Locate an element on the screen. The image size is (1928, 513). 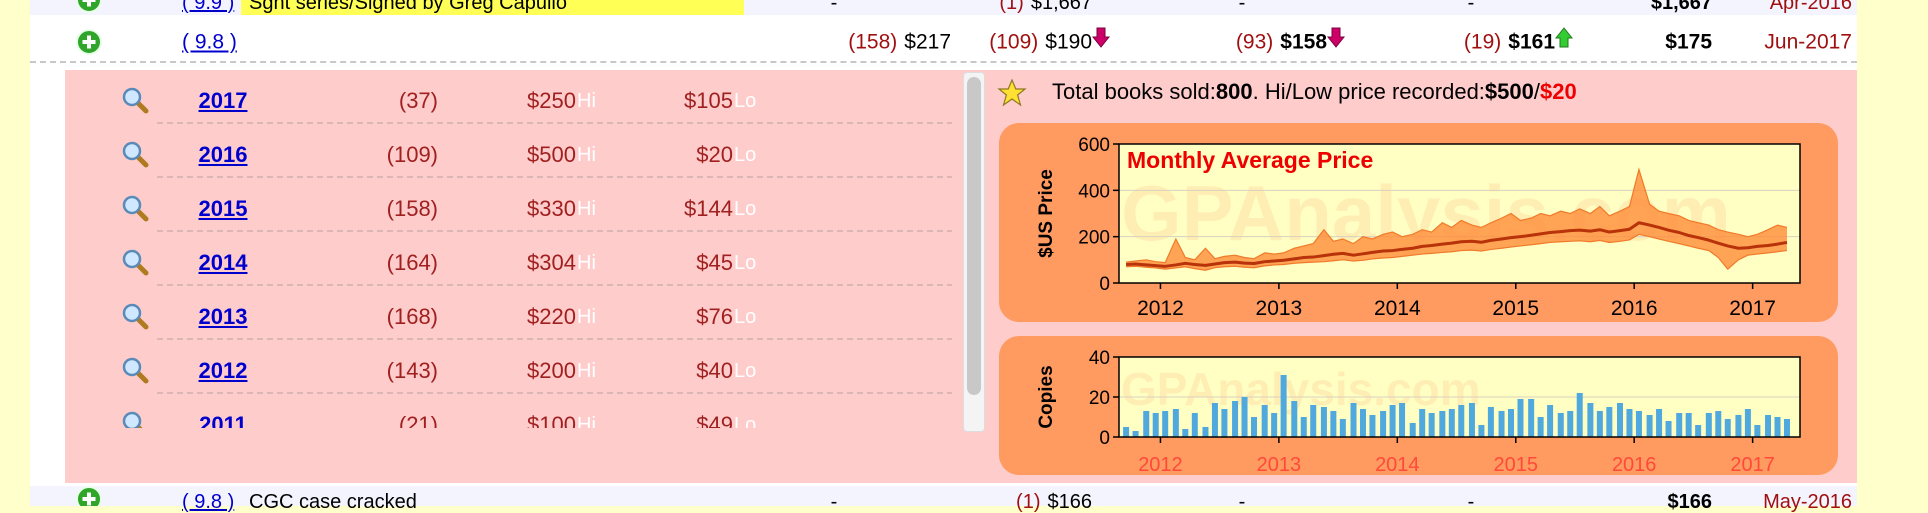
year-hi: $330 is located at coordinates (551, 208).